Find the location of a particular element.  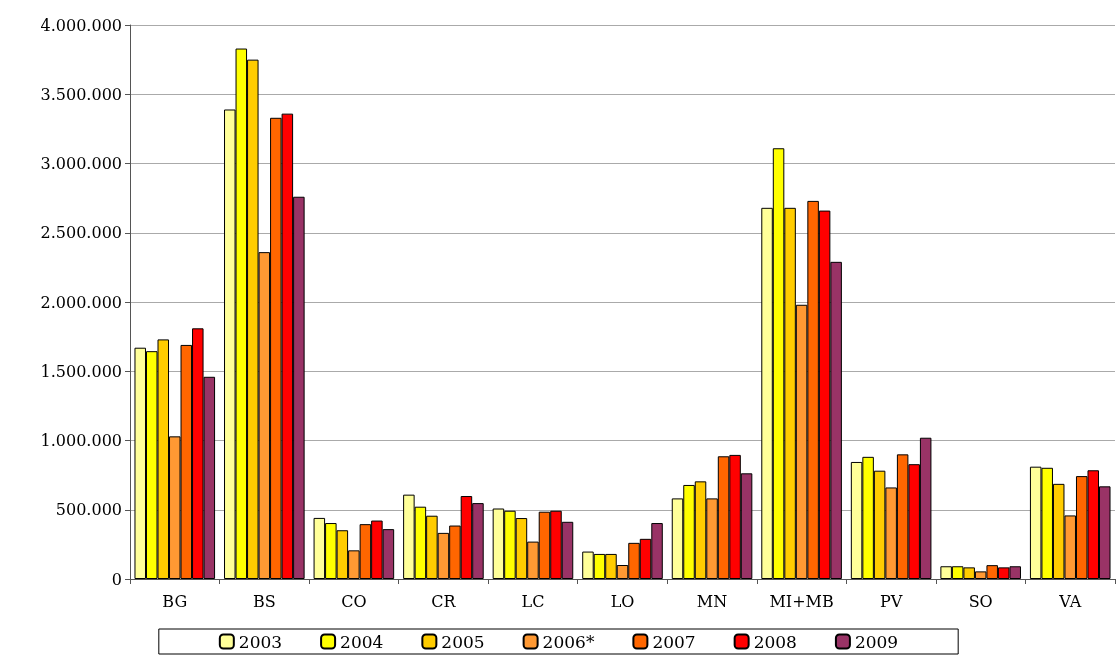

y-tick-label: 2.000.000 is located at coordinates (81, 302).